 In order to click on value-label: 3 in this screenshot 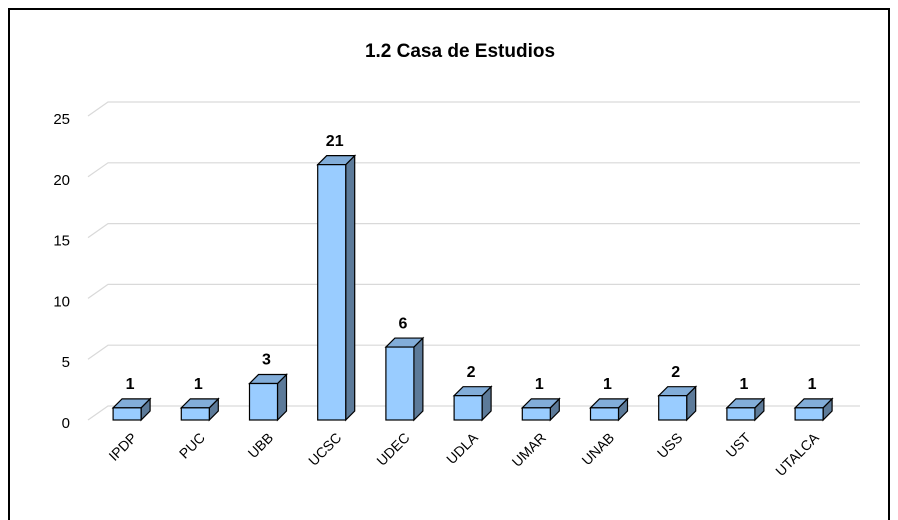, I will do `click(266, 360)`.